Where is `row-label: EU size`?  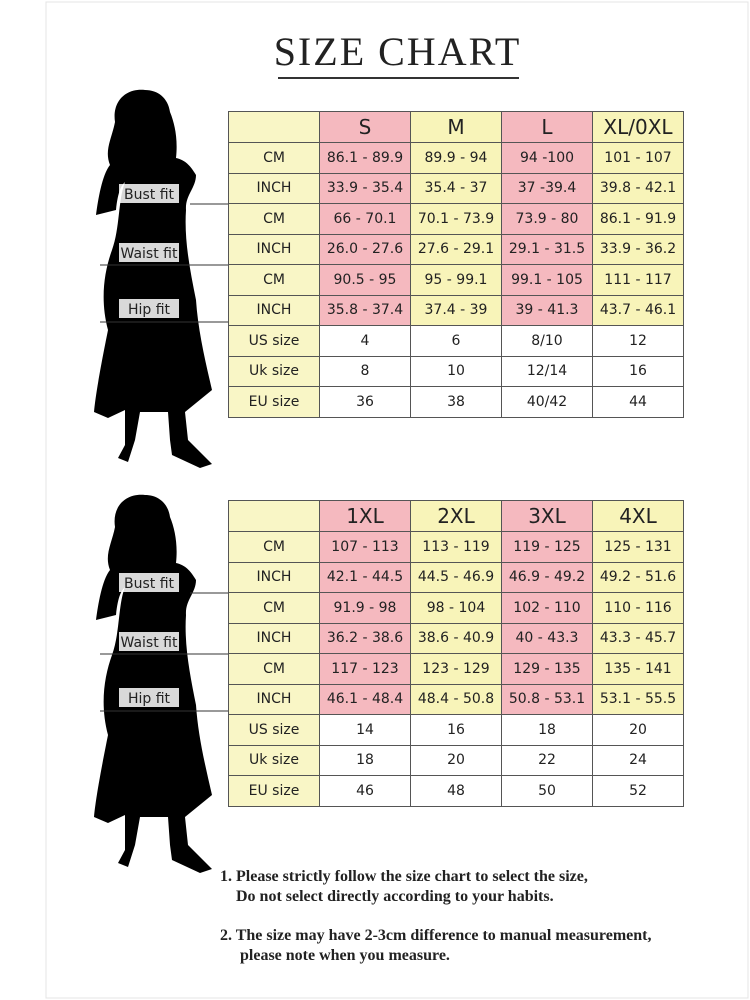 row-label: EU size is located at coordinates (274, 402).